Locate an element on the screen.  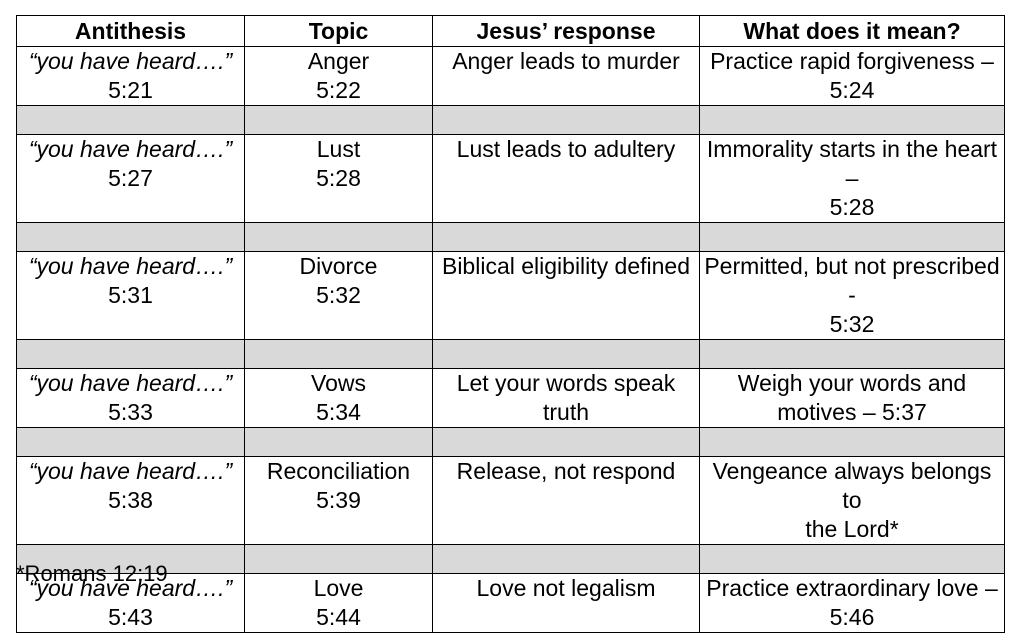
response-line: Lust leads to adultery is located at coordinates (566, 149).